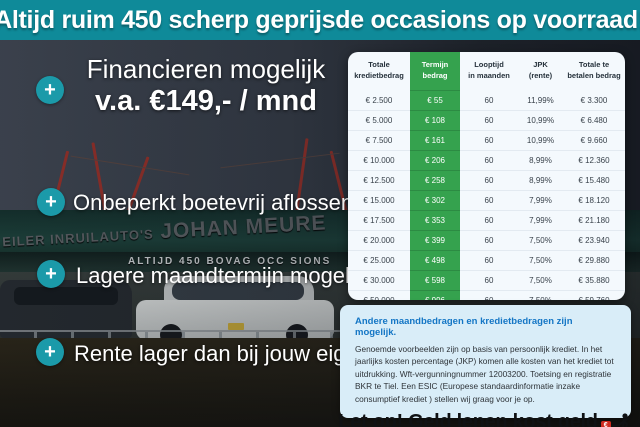 This screenshot has height=427, width=640. I want to click on finance-table-cell: € 108, so click(435, 120).